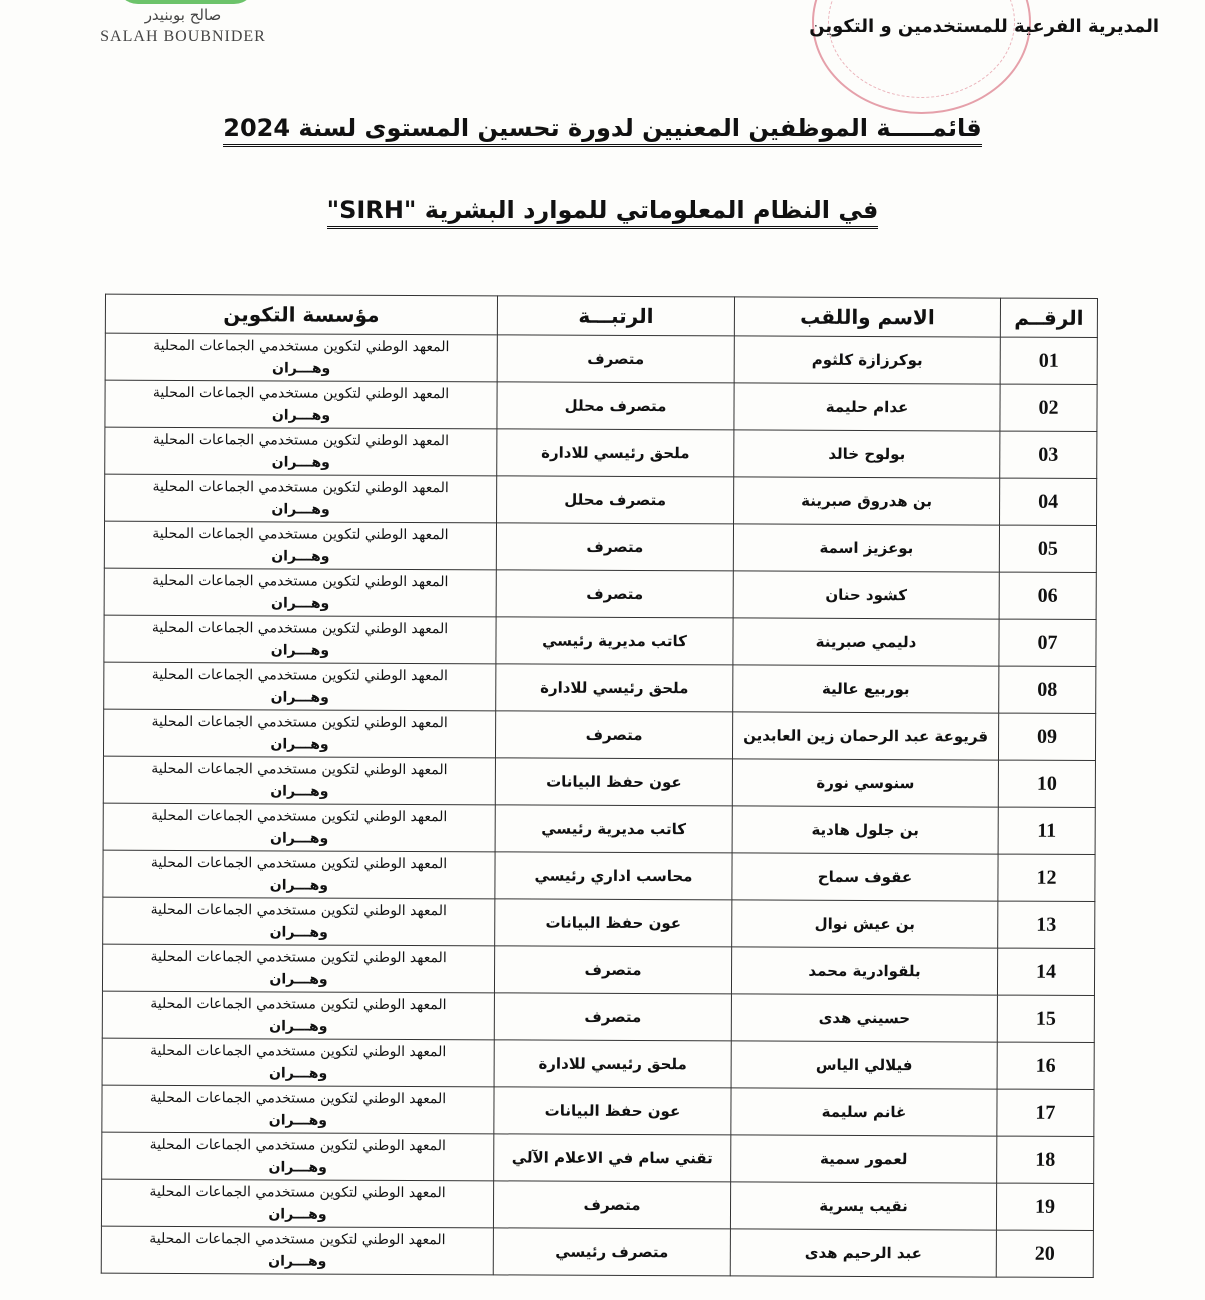 The width and height of the screenshot is (1205, 1300). Describe the element at coordinates (612, 1251) in the screenshot. I see `cell-rank: متصرف رئيسي` at that location.